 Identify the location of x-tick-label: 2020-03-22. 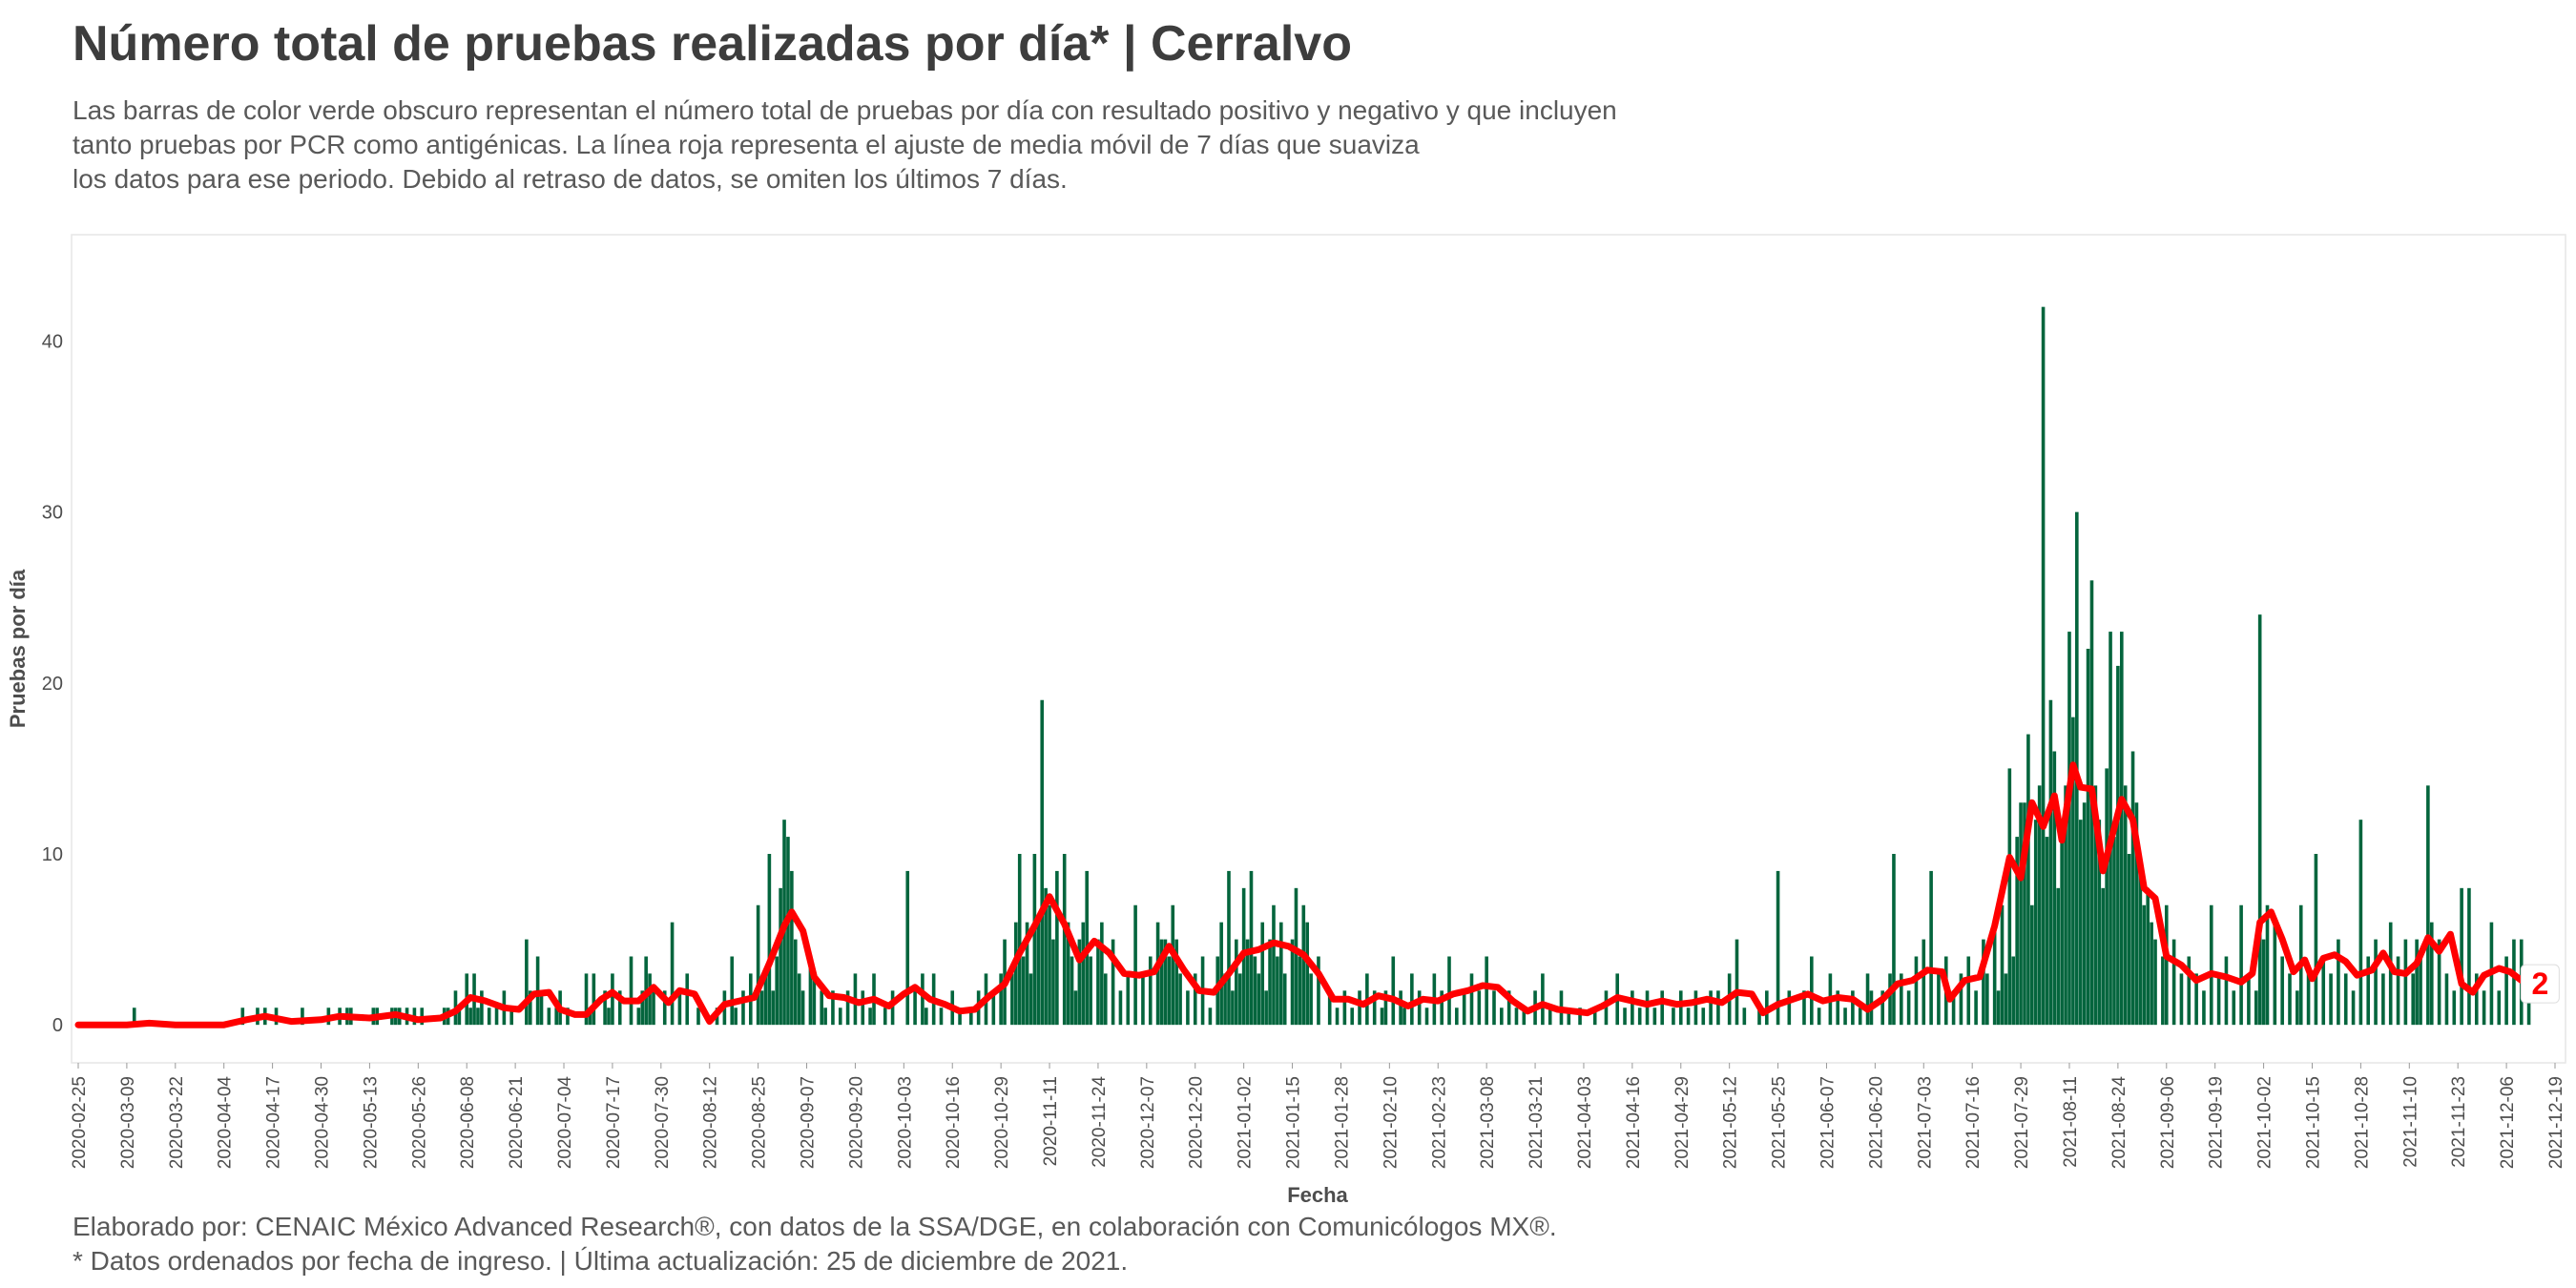
(177, 1122).